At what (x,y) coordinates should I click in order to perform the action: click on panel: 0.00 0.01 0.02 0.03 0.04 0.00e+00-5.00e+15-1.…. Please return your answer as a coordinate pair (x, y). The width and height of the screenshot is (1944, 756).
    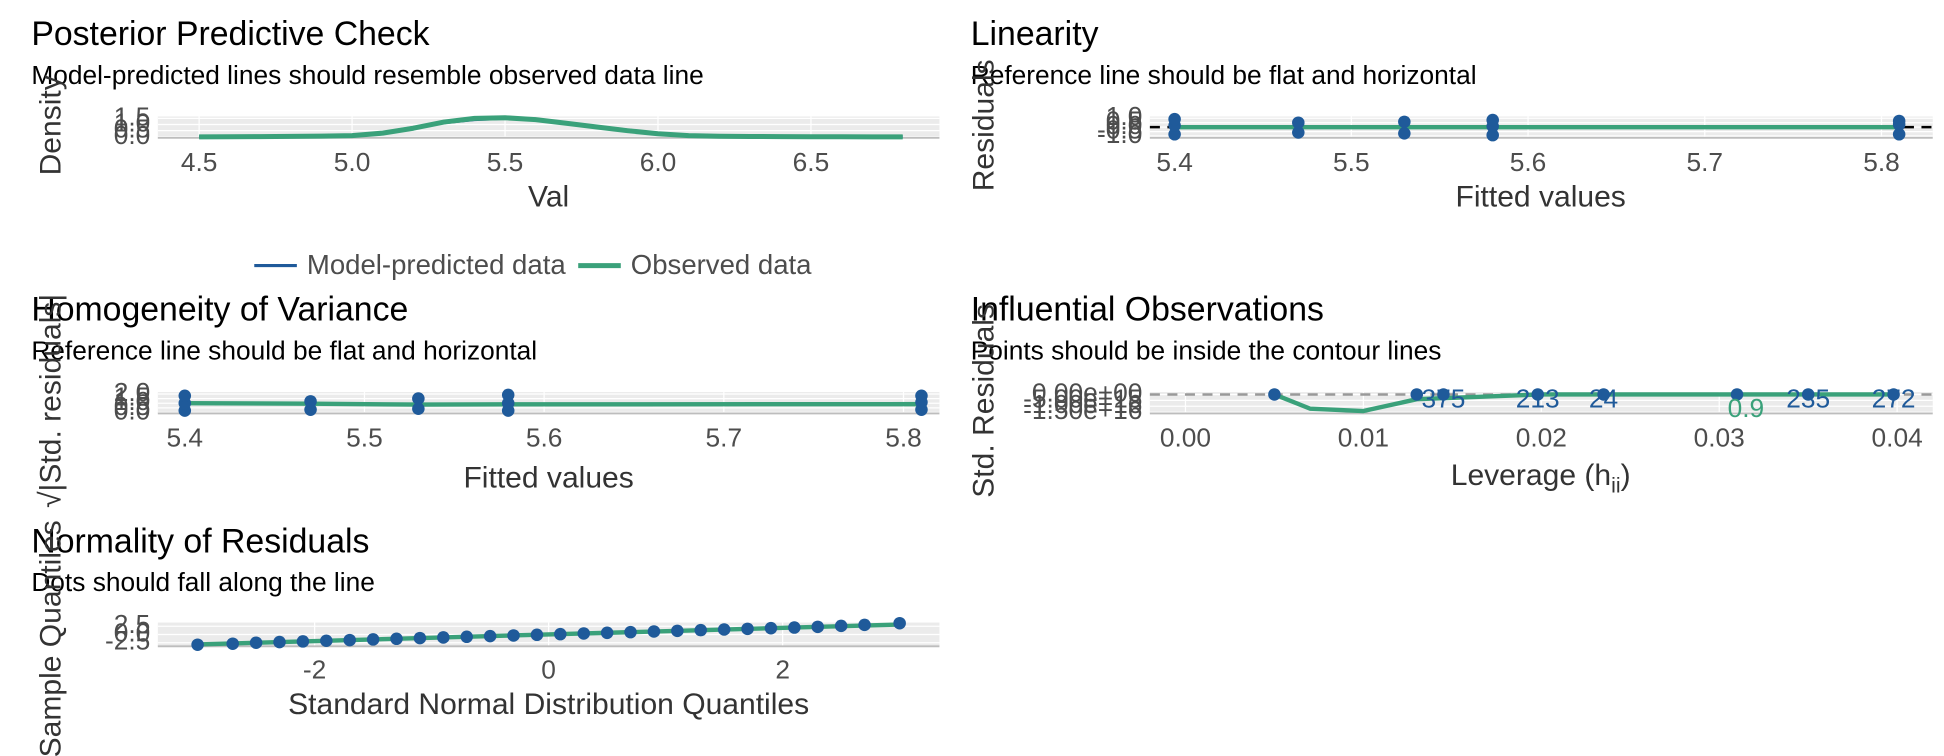
    Looking at the image, I should click on (1450, 394).